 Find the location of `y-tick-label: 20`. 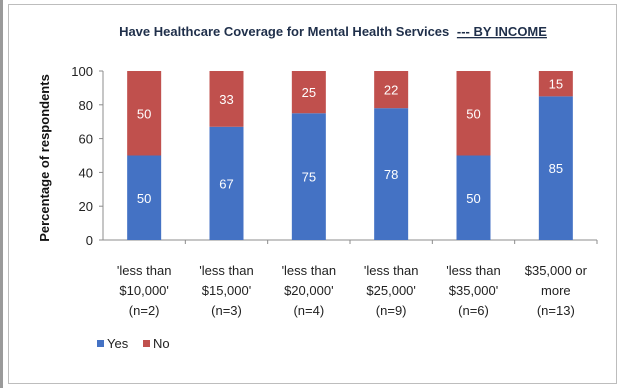

y-tick-label: 20 is located at coordinates (86, 206).